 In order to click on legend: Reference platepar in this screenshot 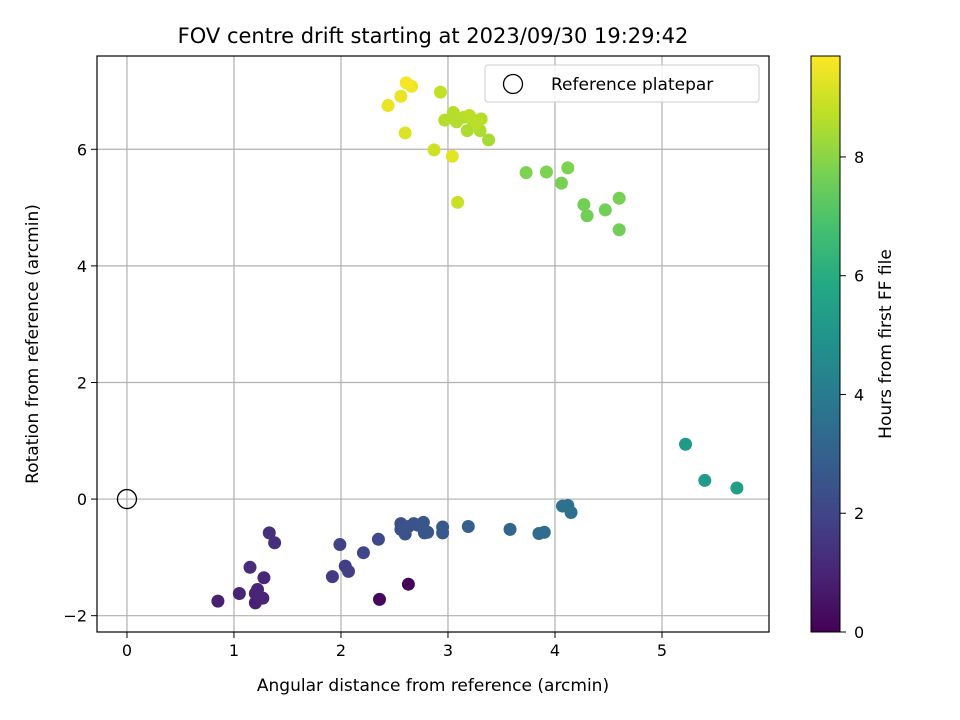, I will do `click(622, 83)`.